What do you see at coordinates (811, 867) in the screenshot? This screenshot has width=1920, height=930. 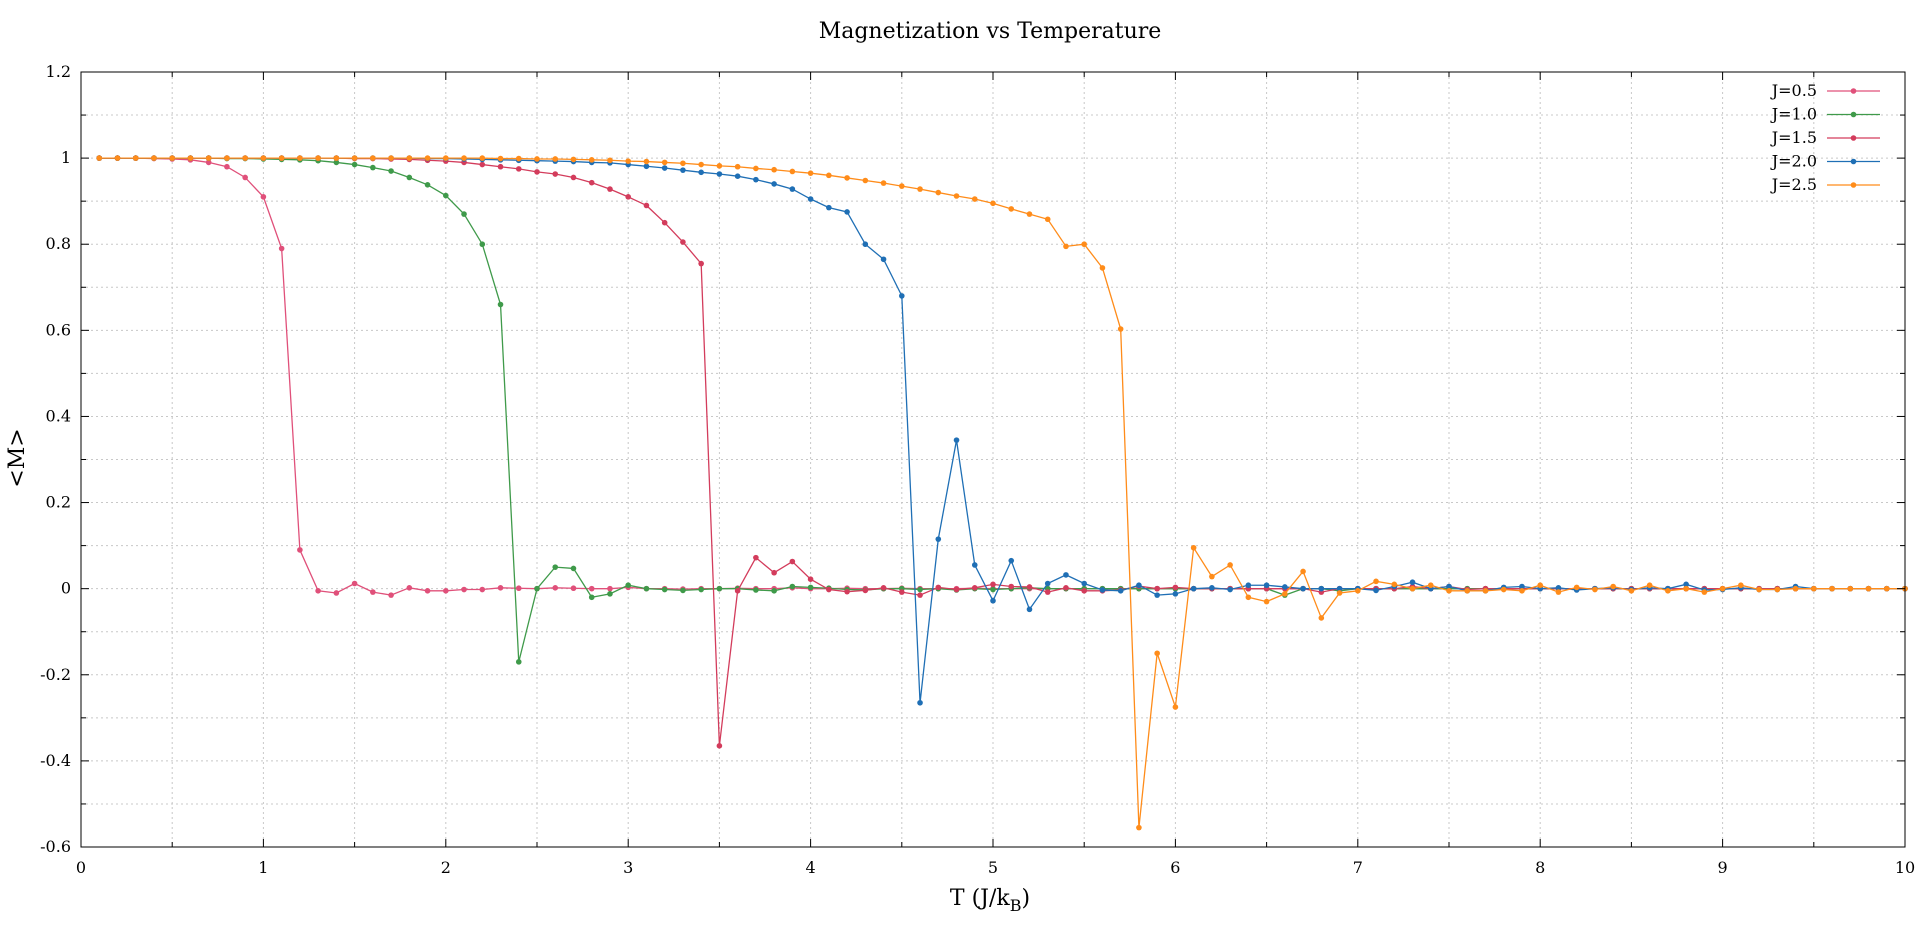 I see `x-tick-label: 4` at bounding box center [811, 867].